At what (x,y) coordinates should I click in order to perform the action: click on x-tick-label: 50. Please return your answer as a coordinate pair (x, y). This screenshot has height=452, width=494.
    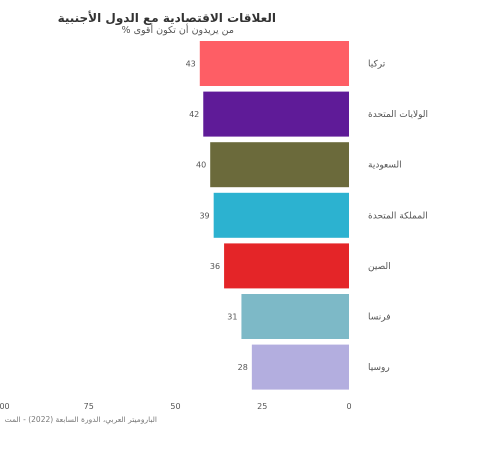
    Looking at the image, I should click on (175, 406).